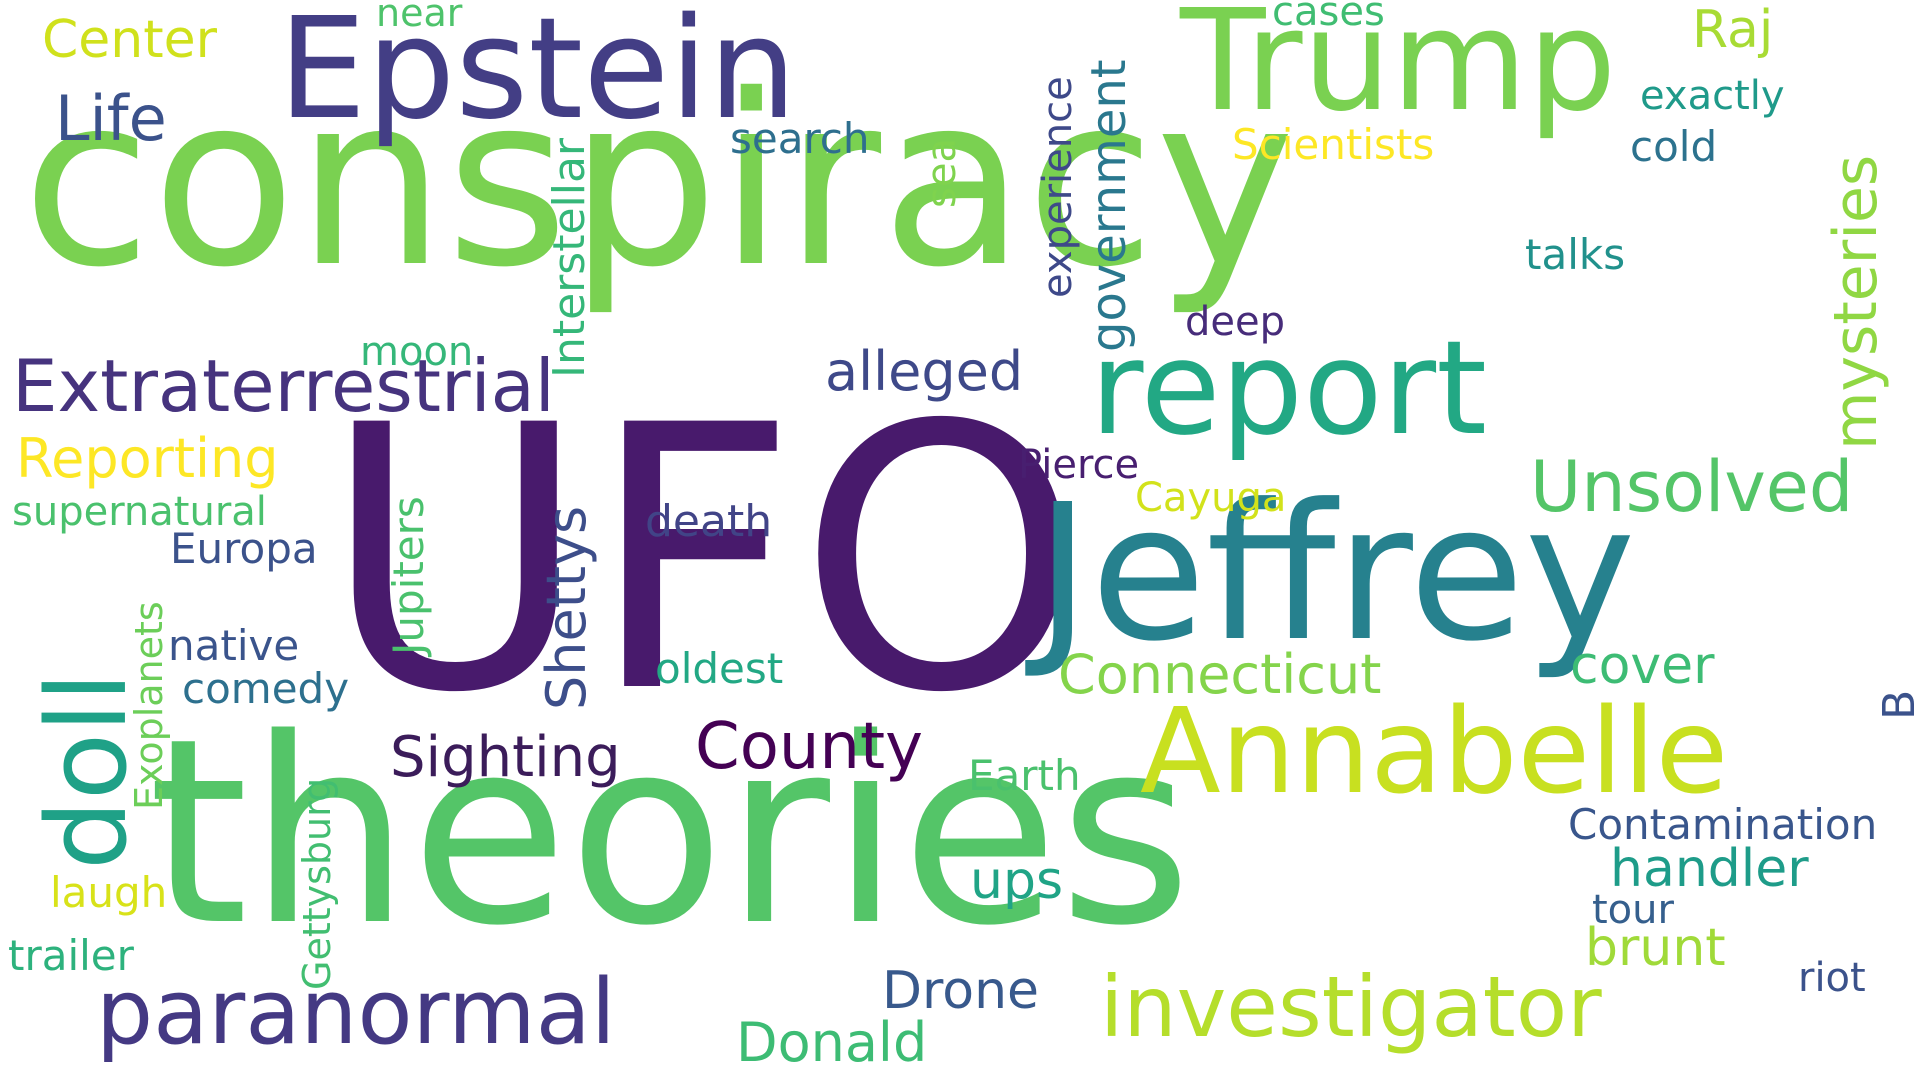  Describe the element at coordinates (1897, 704) in the screenshot. I see `word-b: B` at that location.